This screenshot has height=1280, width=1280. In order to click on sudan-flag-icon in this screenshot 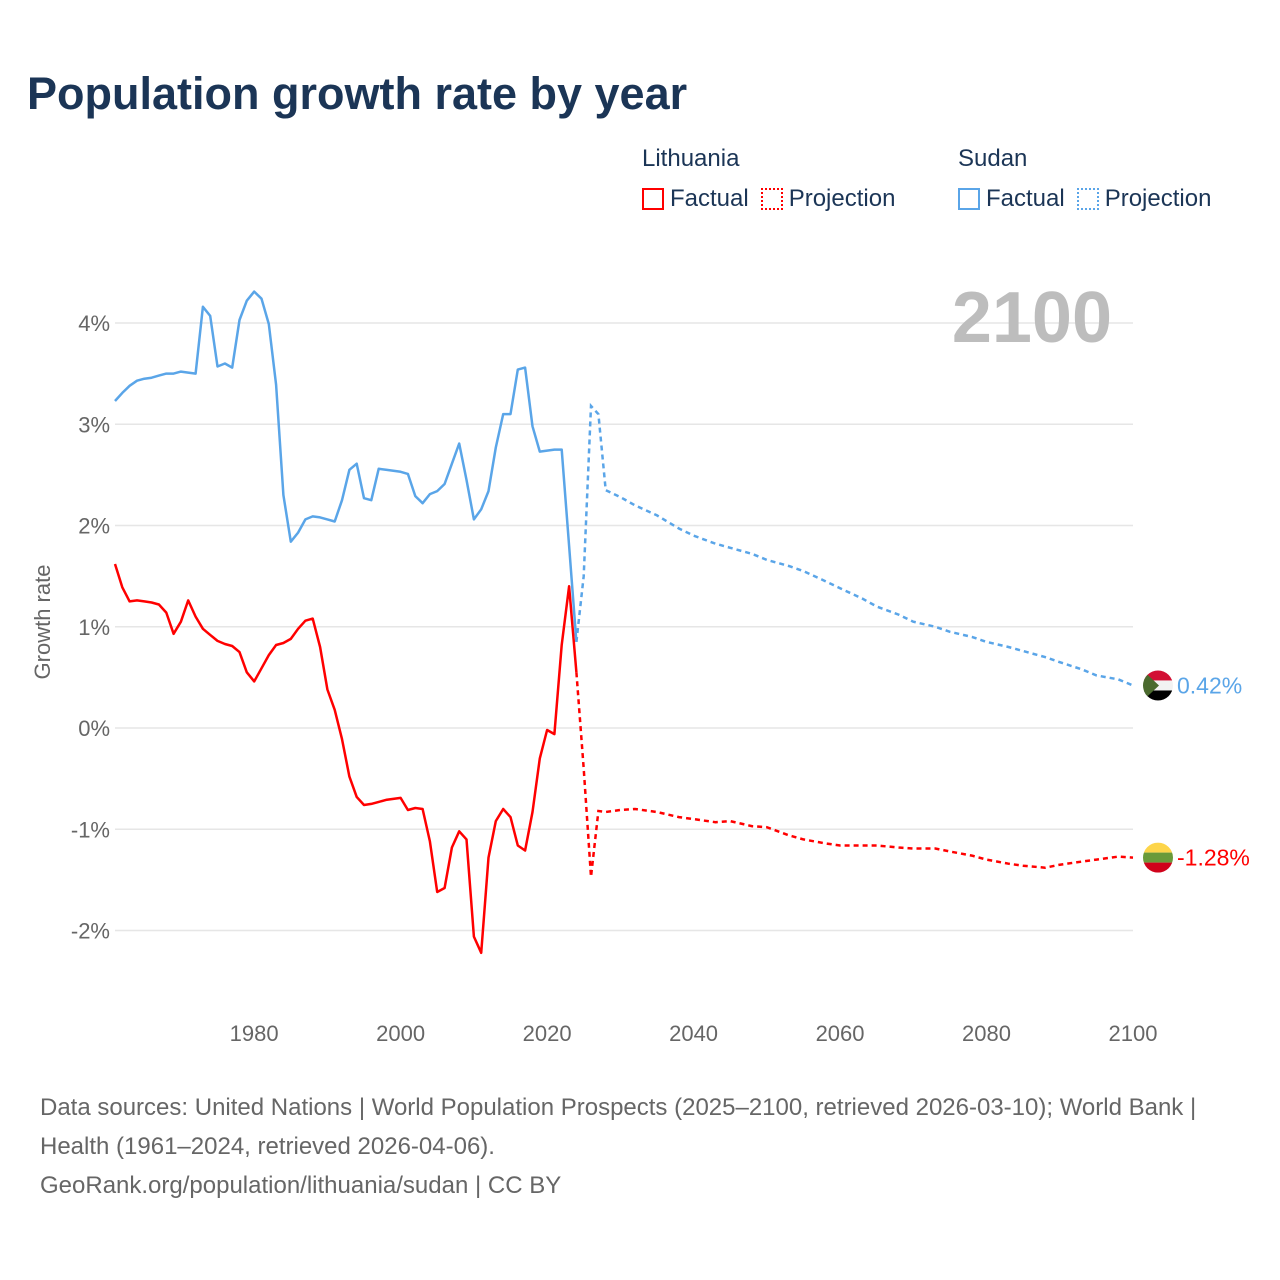, I will do `click(1158, 685)`.